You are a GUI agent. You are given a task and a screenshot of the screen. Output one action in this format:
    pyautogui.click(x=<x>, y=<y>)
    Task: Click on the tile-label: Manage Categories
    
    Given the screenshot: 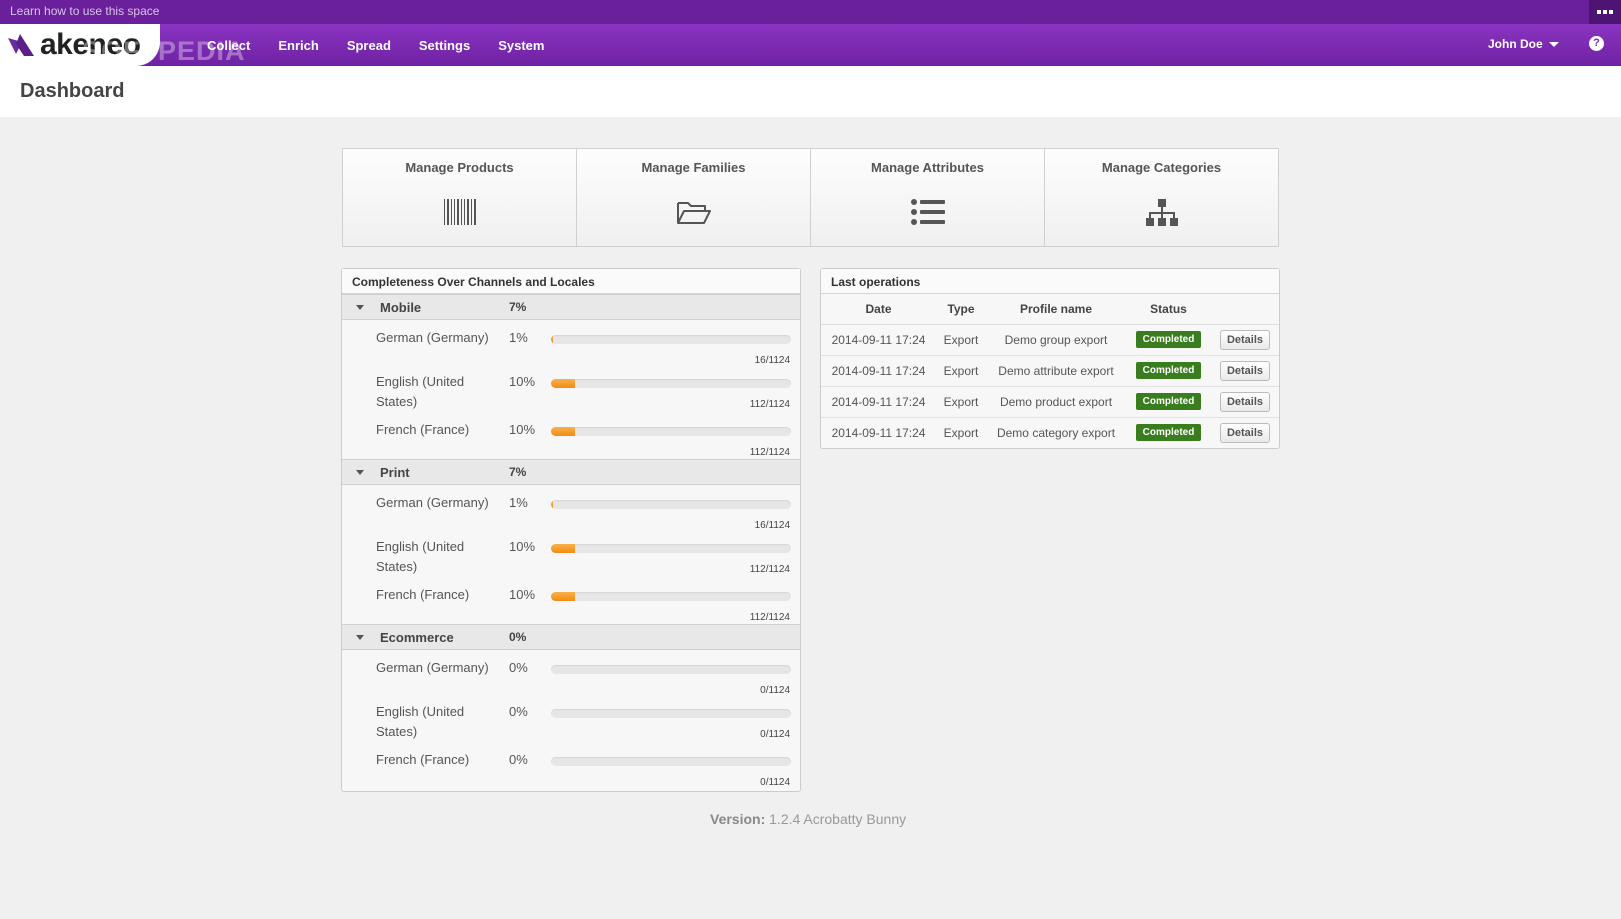 What is the action you would take?
    pyautogui.click(x=1161, y=167)
    